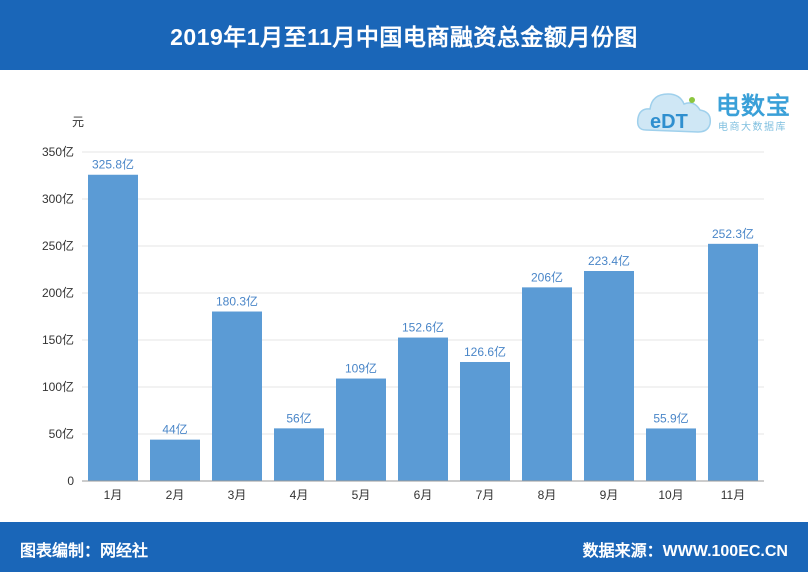 Image resolution: width=808 pixels, height=572 pixels. I want to click on x-tick-label: 10月, so click(670, 495).